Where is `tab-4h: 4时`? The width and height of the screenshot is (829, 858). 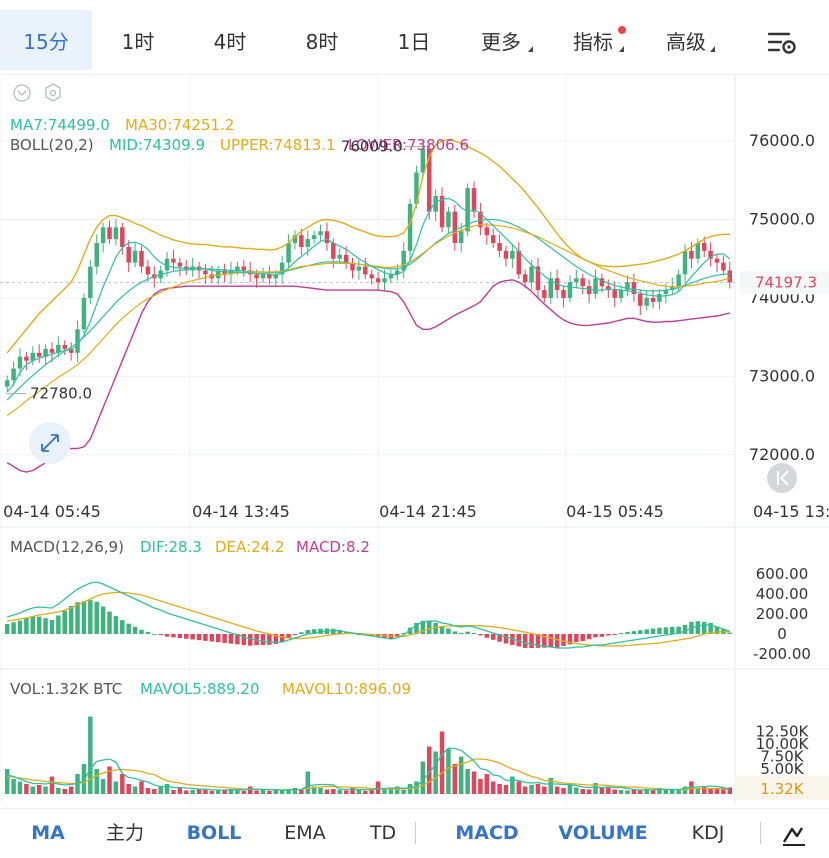 tab-4h: 4时 is located at coordinates (230, 42).